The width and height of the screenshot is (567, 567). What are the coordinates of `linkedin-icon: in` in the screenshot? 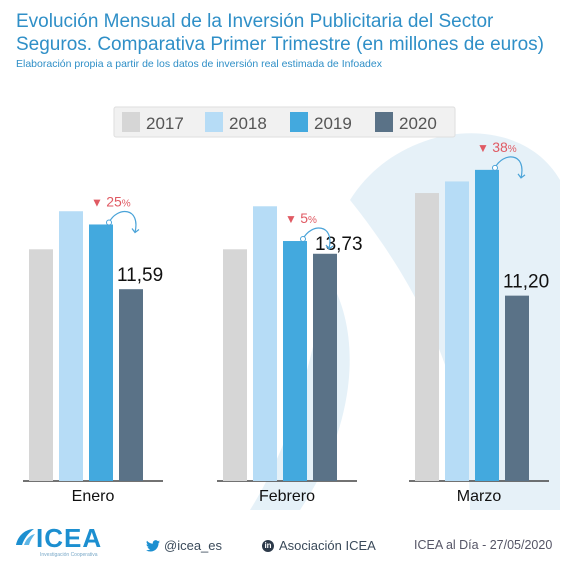 It's located at (268, 545).